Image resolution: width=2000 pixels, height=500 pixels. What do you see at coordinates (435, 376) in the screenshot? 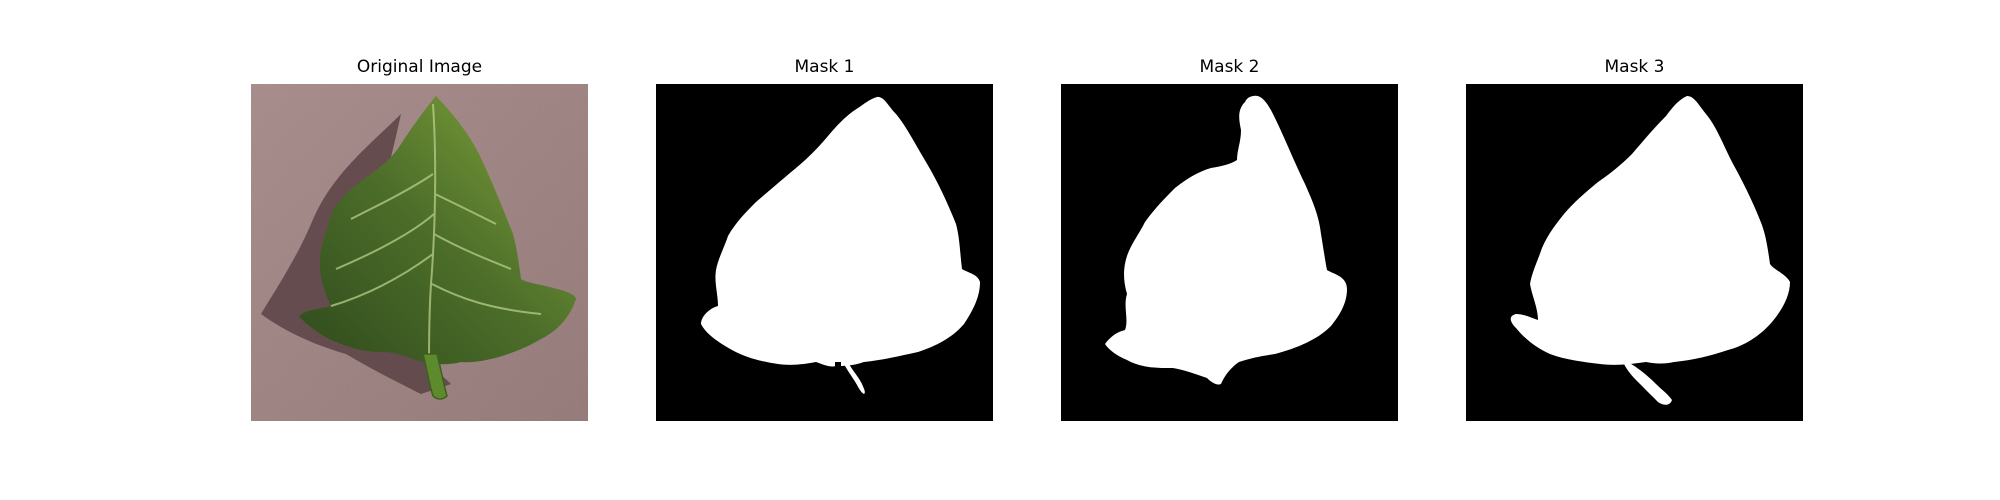
I see `leaf-stem` at bounding box center [435, 376].